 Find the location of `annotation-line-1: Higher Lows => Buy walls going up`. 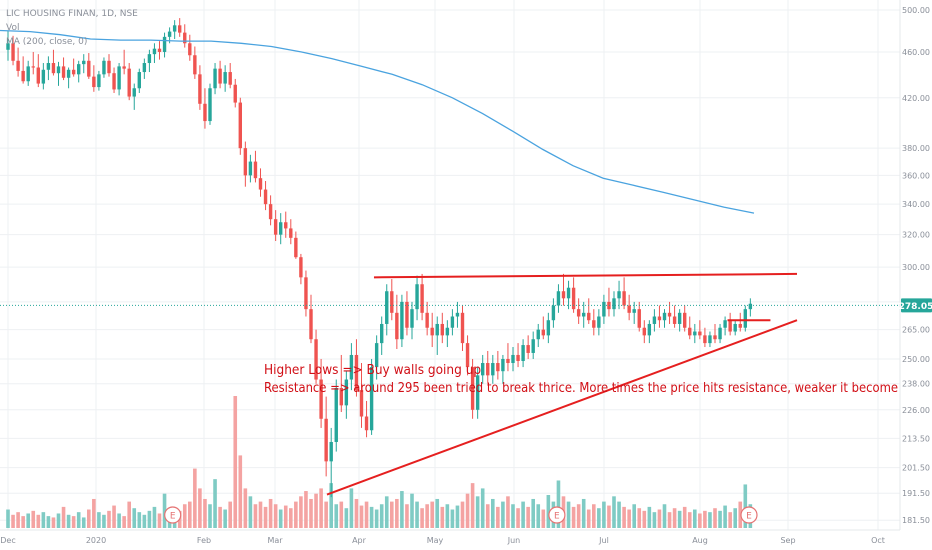

annotation-line-1: Higher Lows => Buy walls going up is located at coordinates (372, 370).